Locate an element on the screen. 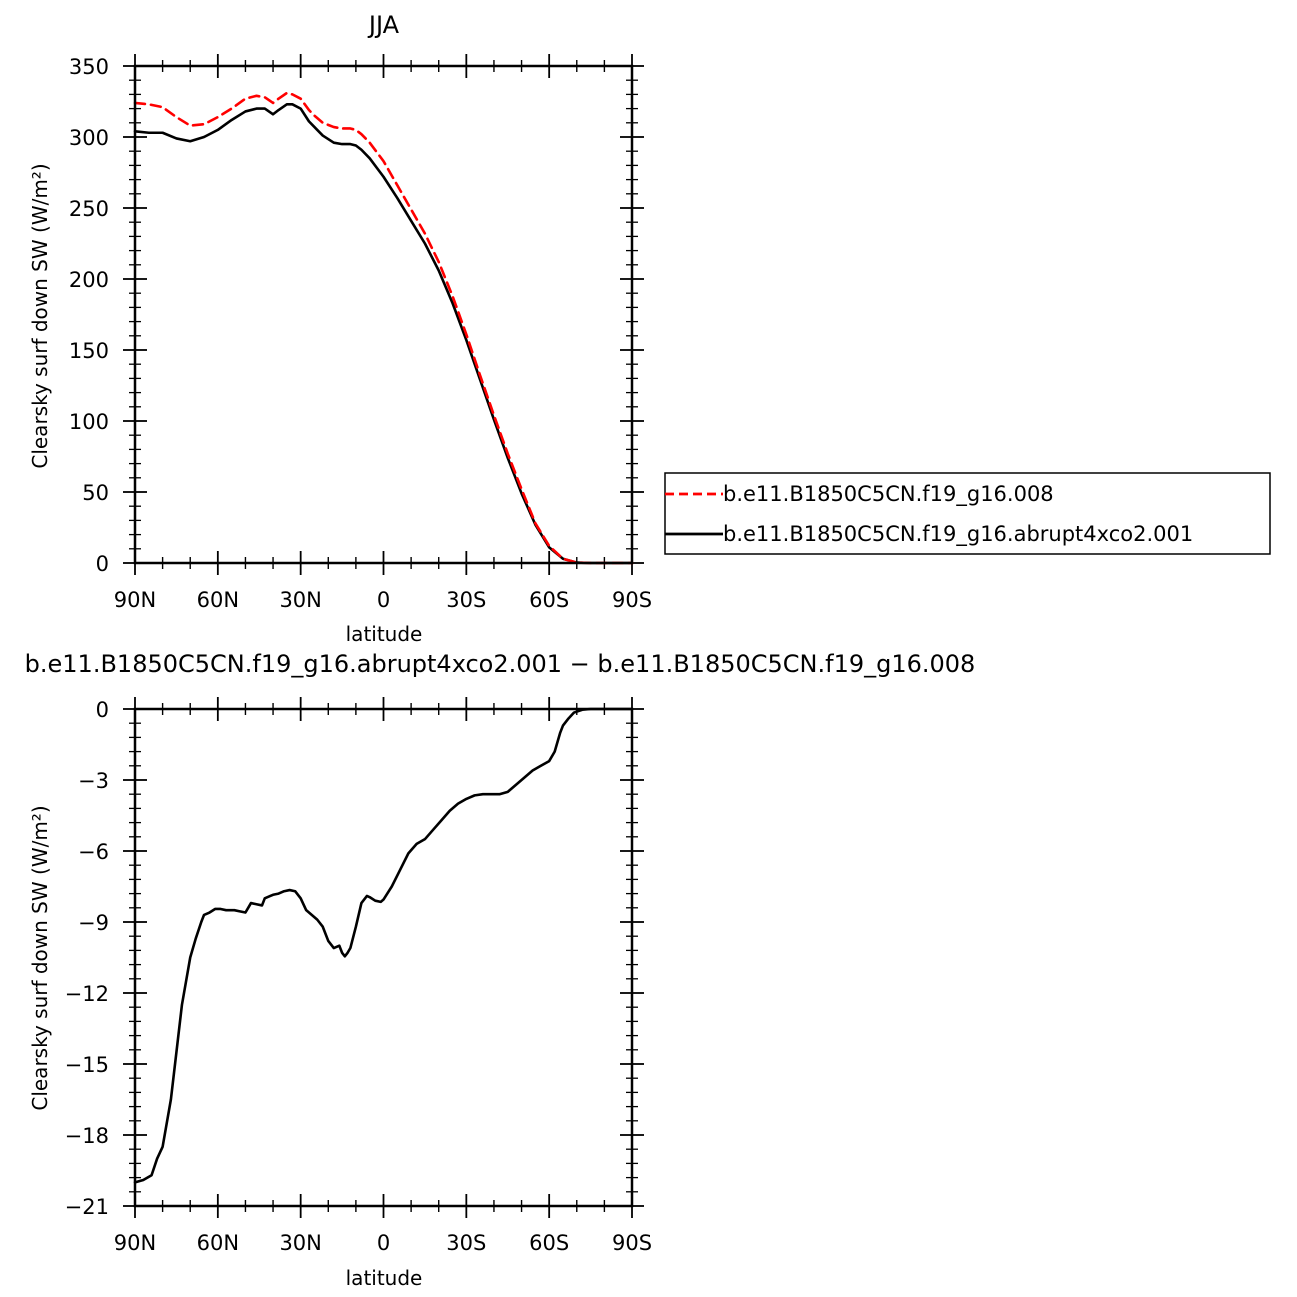  top-y-tick-label: 100 is located at coordinates (89, 422).